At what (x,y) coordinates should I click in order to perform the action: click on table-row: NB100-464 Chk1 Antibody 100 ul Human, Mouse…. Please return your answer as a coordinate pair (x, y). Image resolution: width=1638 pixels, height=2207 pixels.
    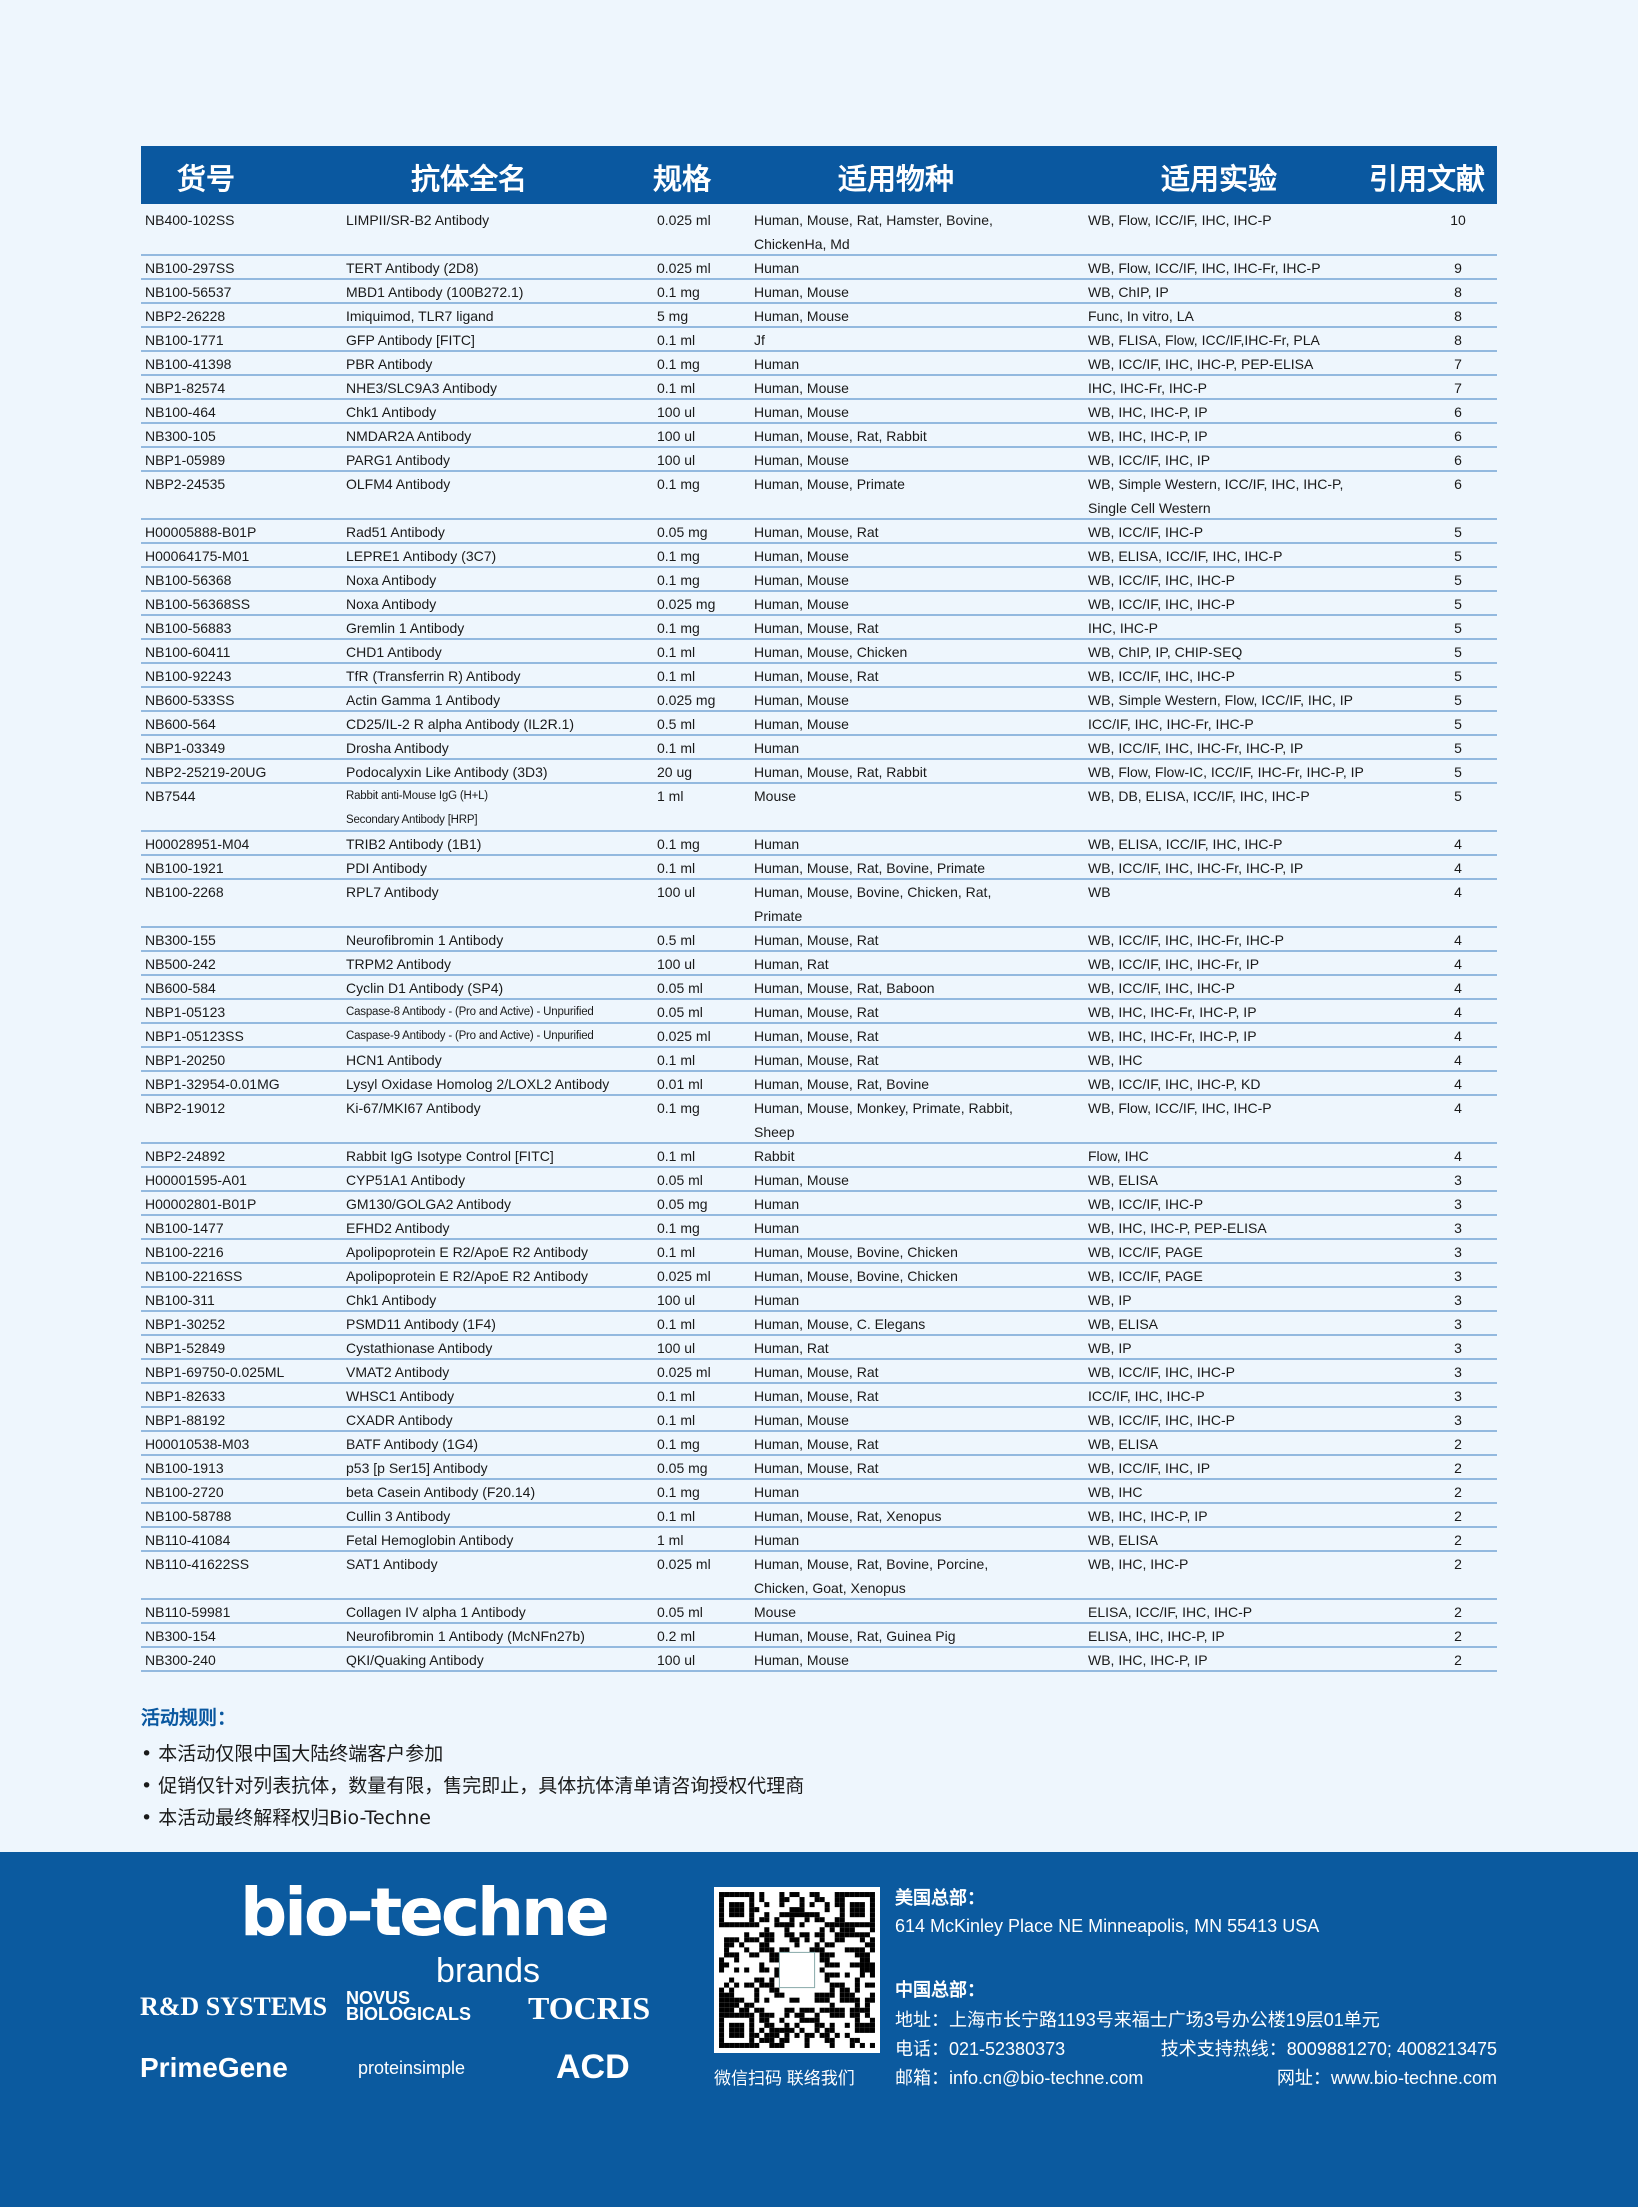
    Looking at the image, I should click on (819, 412).